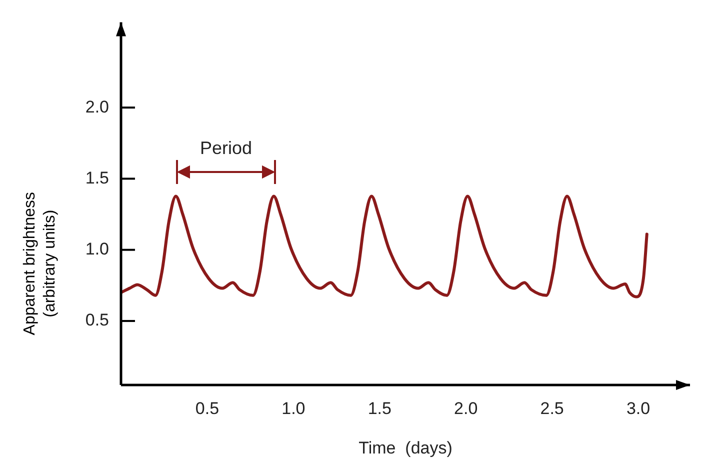 The height and width of the screenshot is (463, 709). I want to click on x-tick-label: 2.0, so click(466, 408).